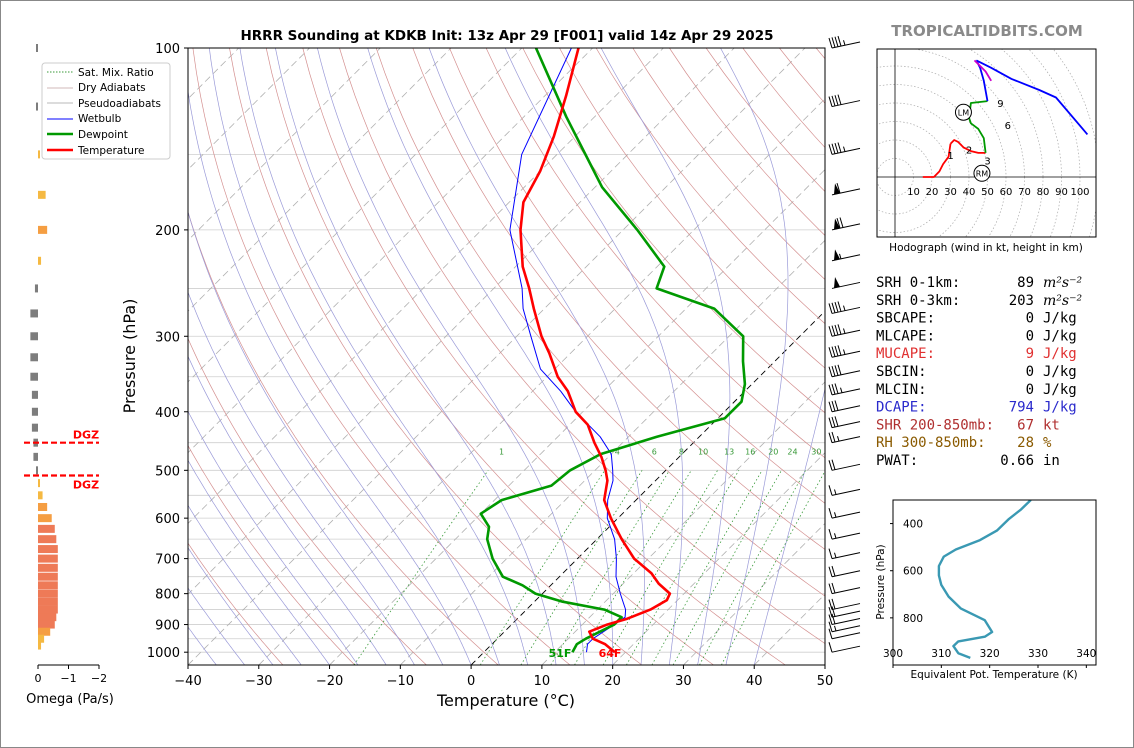 The width and height of the screenshot is (1134, 748). I want to click on omega-ticks: 0 −1 −2, so click(71, 675).